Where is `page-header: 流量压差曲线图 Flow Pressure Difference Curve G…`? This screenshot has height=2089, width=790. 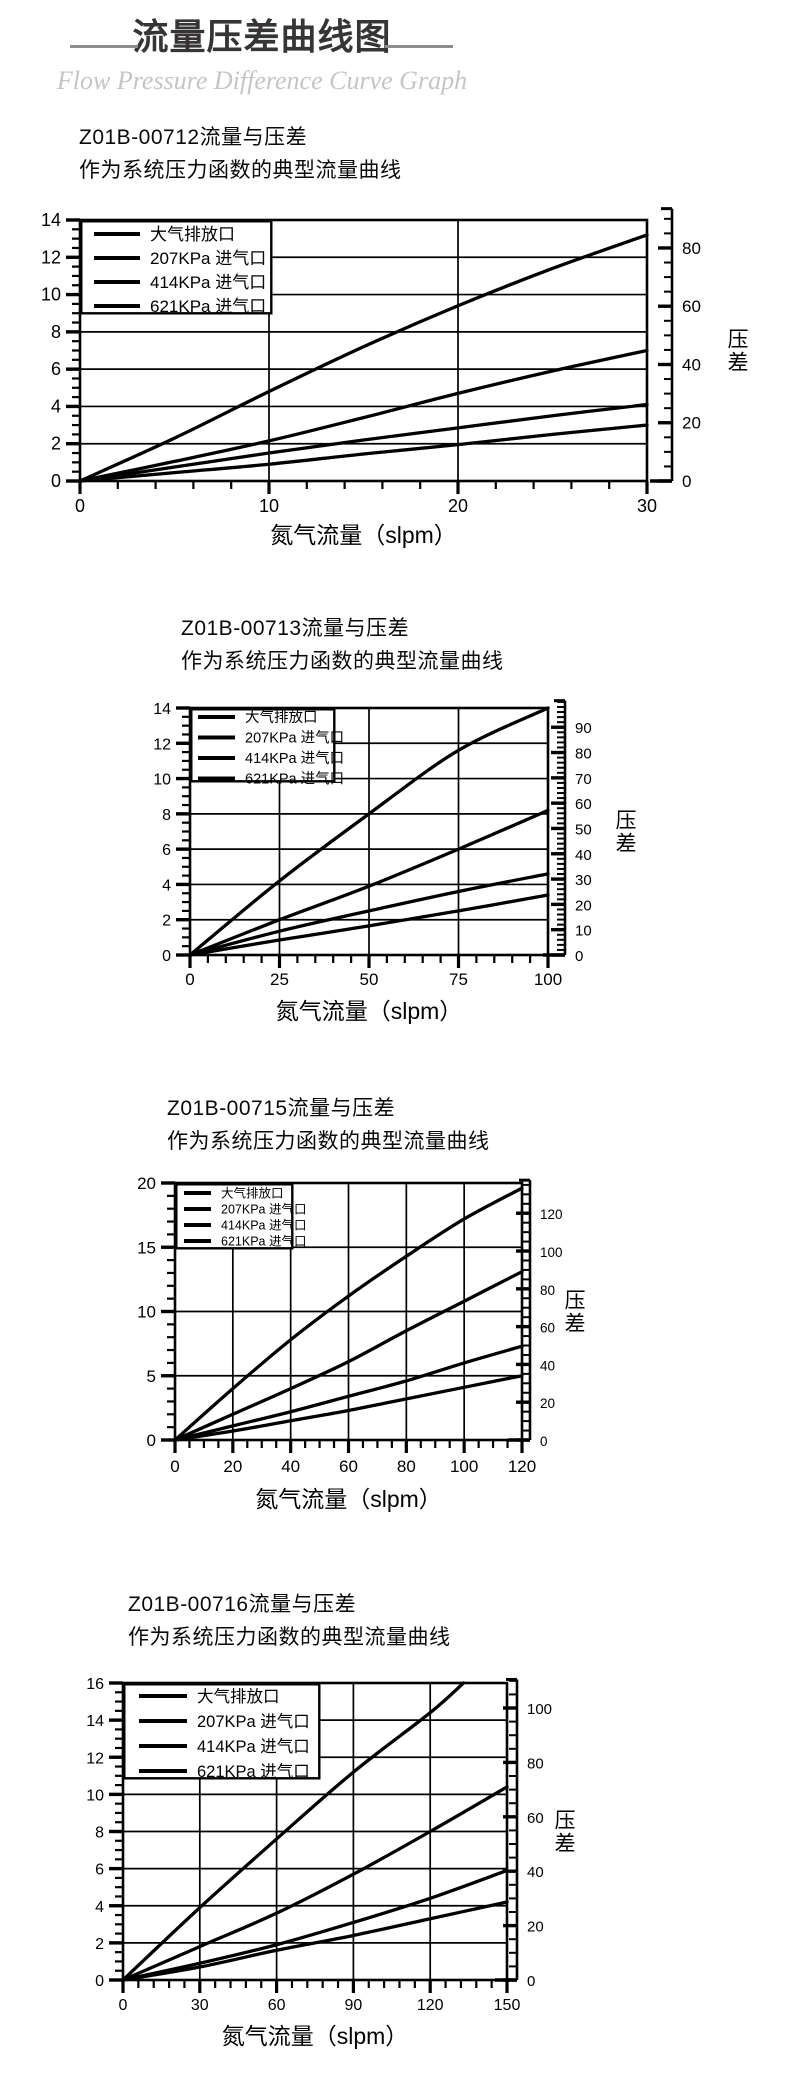
page-header: 流量压差曲线图 Flow Pressure Difference Curve G… is located at coordinates (262, 52).